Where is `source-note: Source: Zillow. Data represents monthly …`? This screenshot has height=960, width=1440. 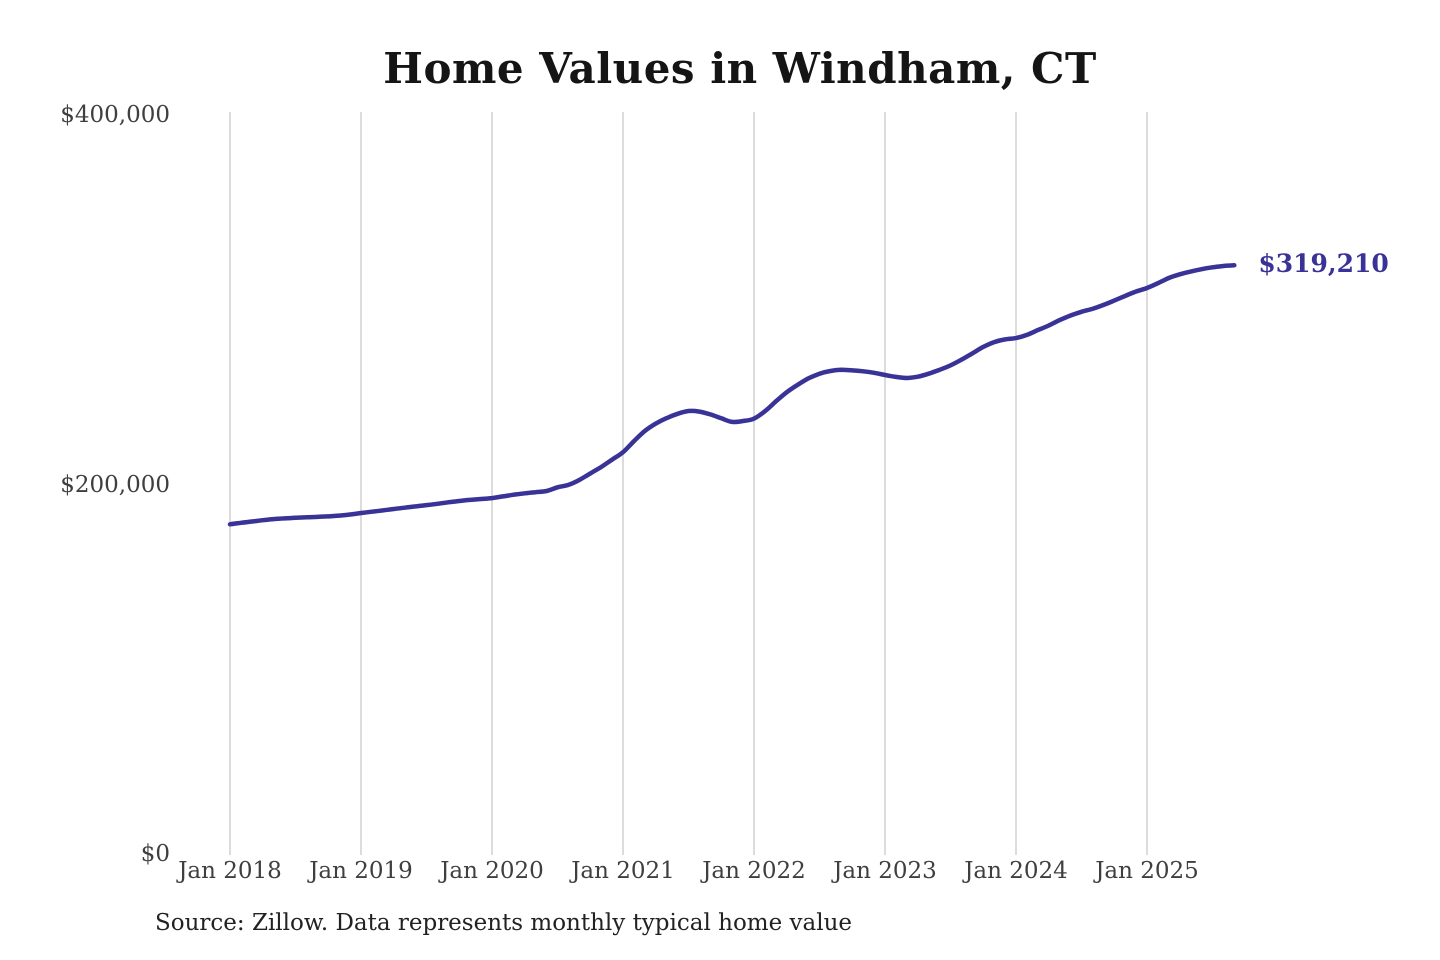 source-note: Source: Zillow. Data represents monthly … is located at coordinates (504, 923).